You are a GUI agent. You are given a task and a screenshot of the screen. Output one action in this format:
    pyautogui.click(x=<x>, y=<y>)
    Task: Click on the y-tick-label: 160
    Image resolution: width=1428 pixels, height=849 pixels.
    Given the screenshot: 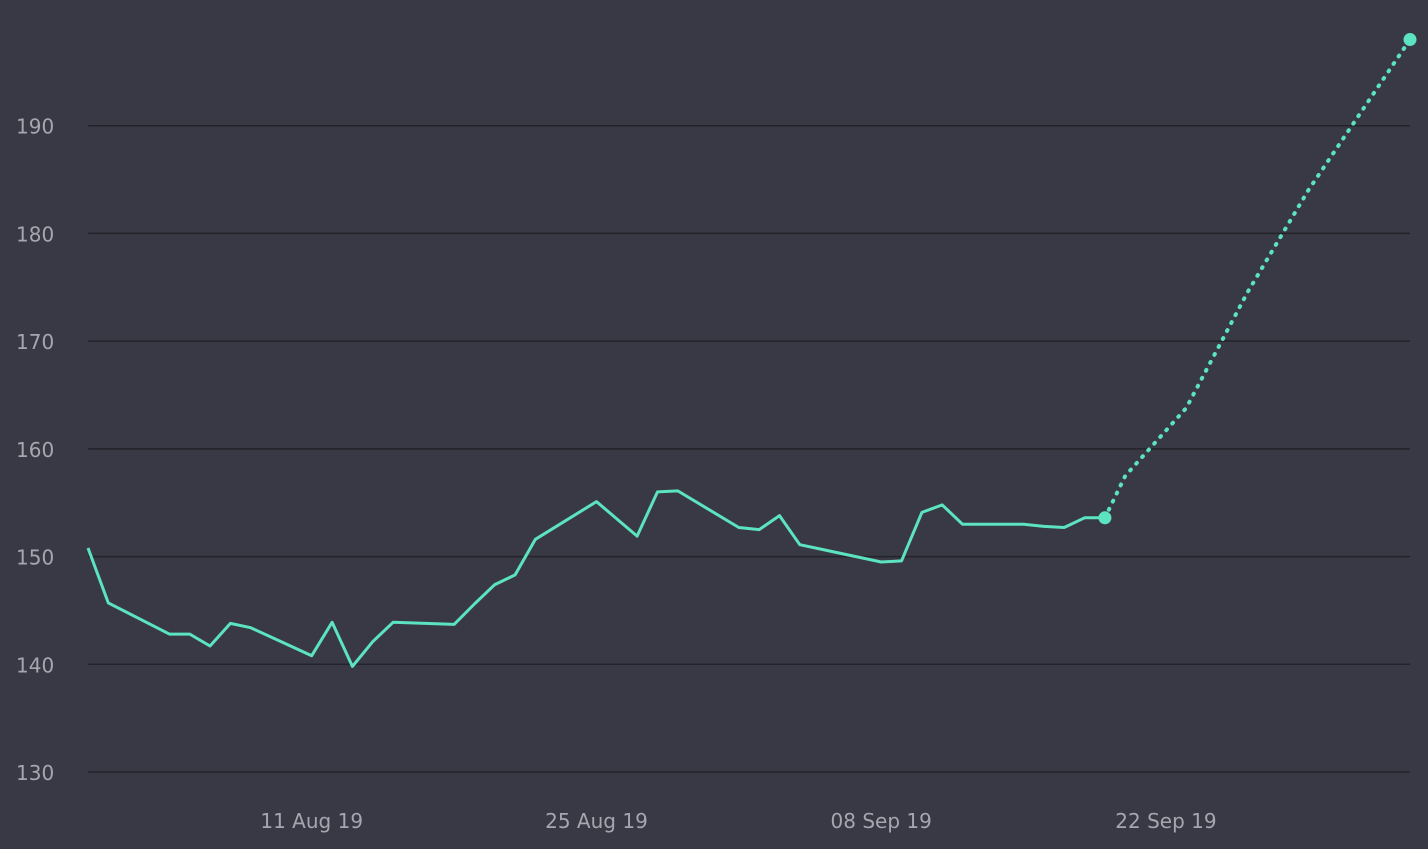 What is the action you would take?
    pyautogui.click(x=35, y=450)
    